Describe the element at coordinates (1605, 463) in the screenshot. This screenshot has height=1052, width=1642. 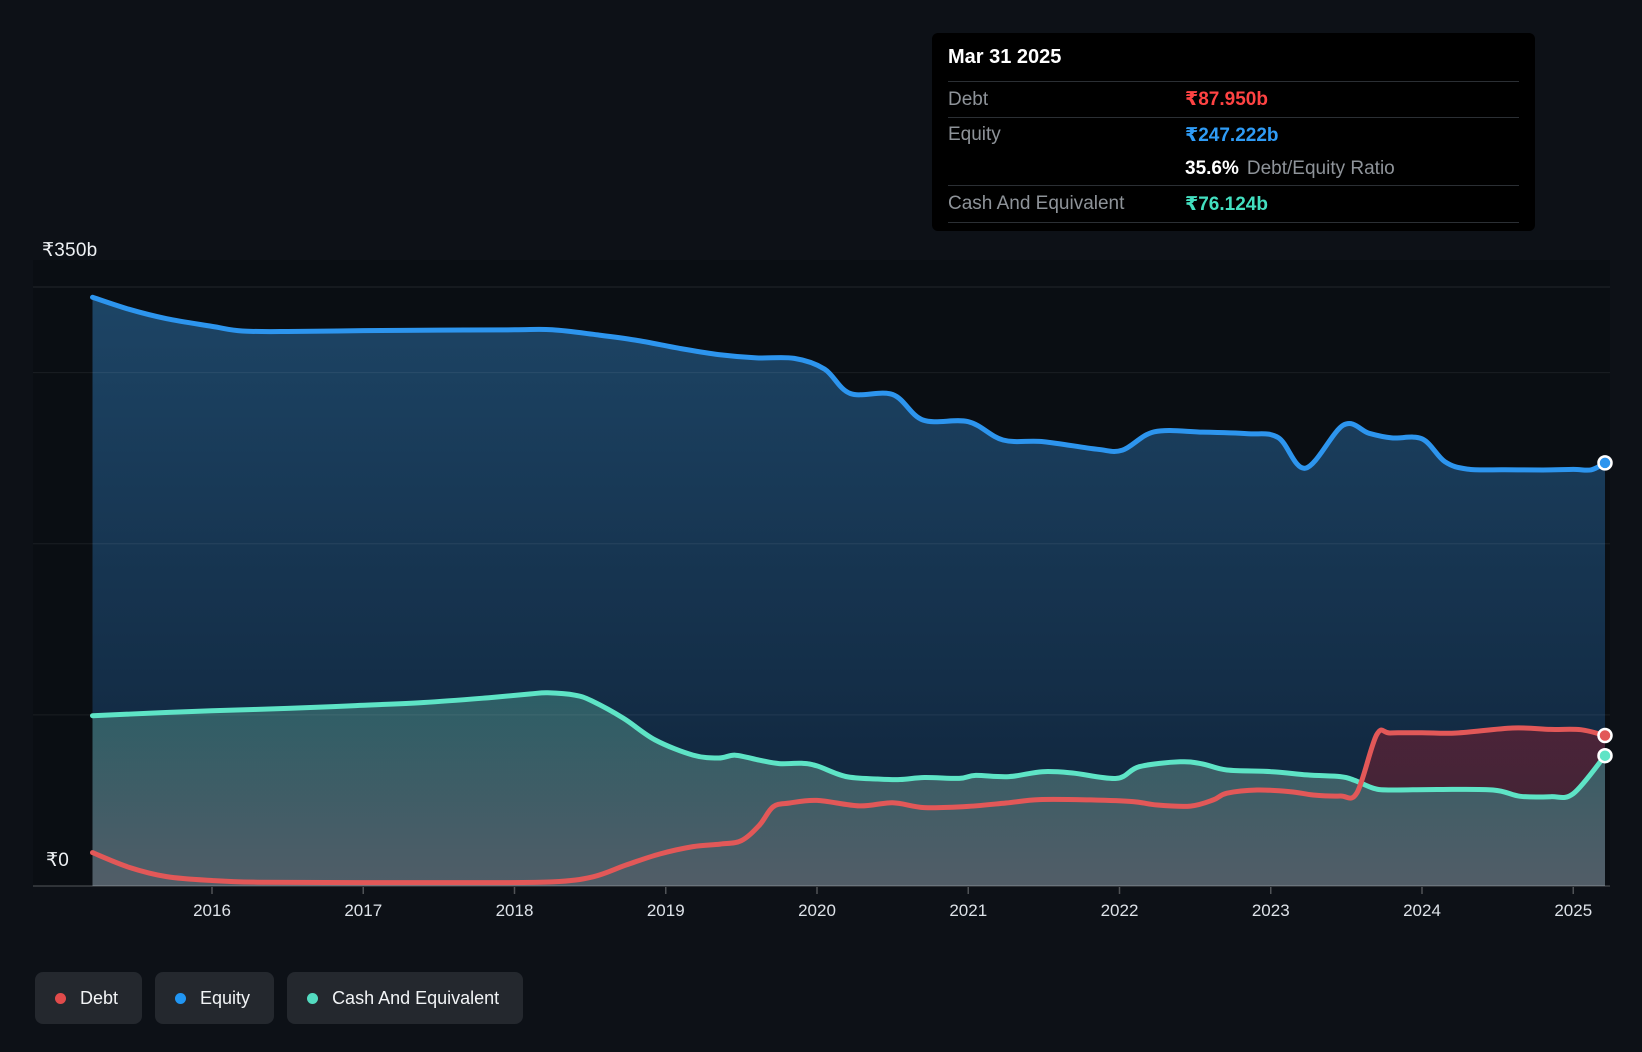
I see `equity-end-dot` at that location.